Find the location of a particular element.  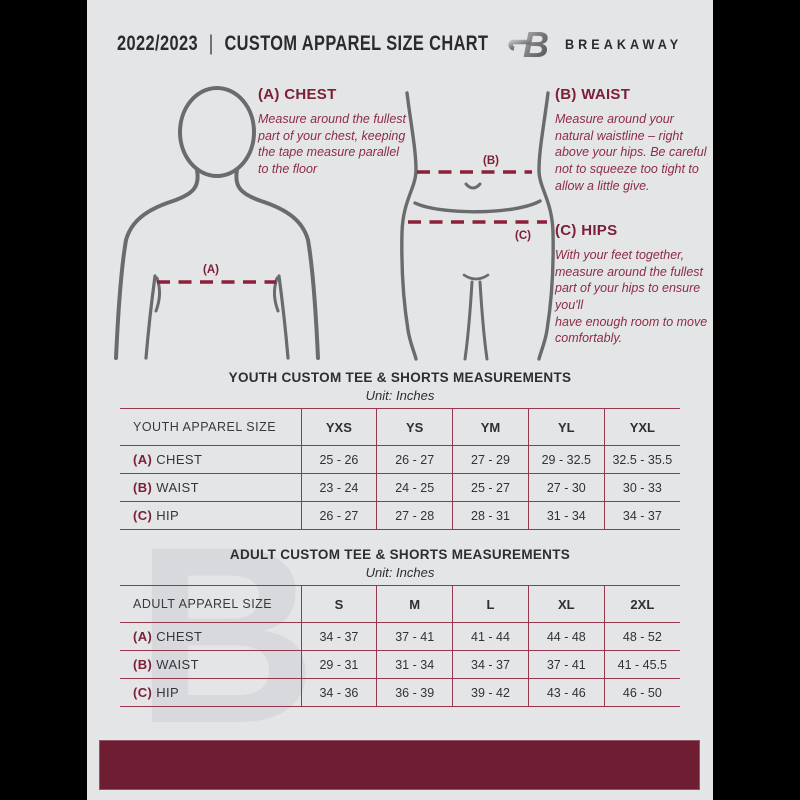

youth-size-yl: YL is located at coordinates (566, 427).